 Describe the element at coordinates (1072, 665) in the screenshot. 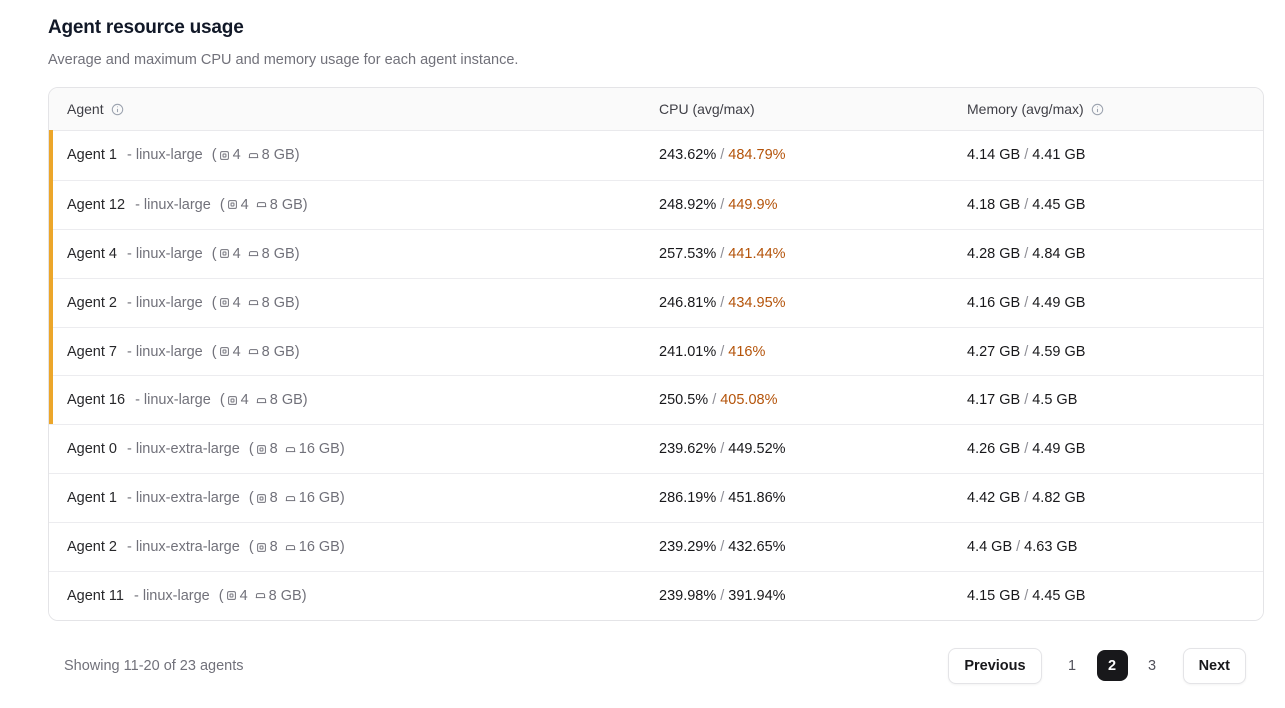

I see `page-number-1: 1` at that location.